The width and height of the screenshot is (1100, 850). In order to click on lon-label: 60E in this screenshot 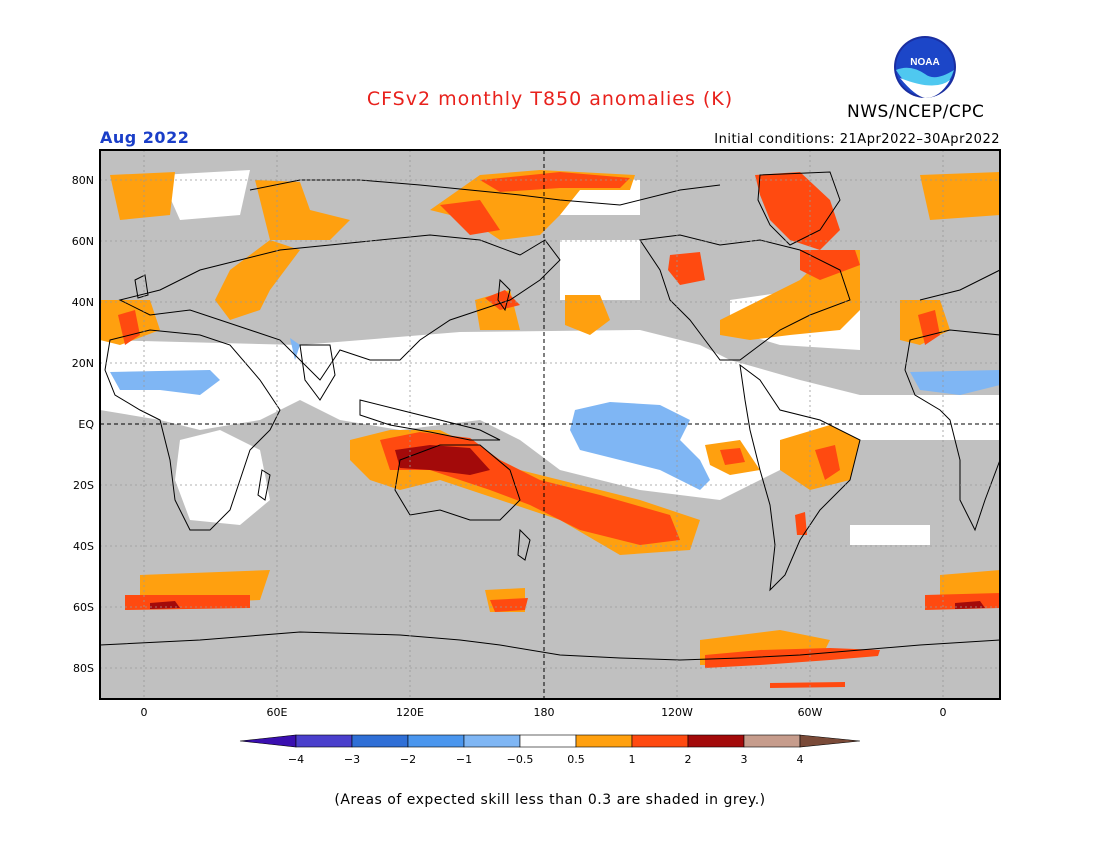, I will do `click(277, 712)`.